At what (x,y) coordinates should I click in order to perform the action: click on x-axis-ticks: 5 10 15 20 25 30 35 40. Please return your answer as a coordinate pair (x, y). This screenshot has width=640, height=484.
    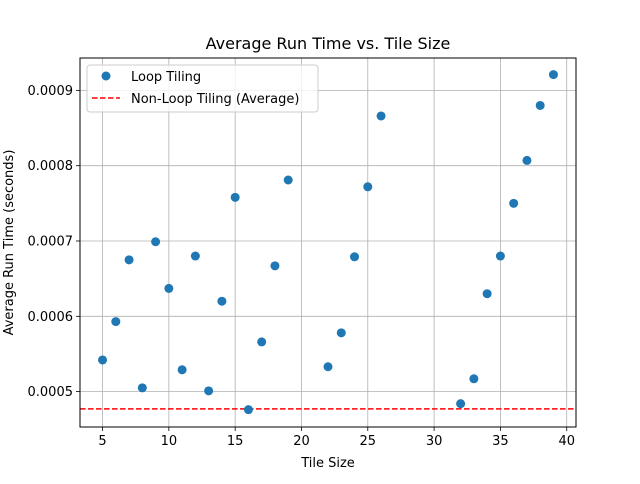
    Looking at the image, I should click on (336, 438).